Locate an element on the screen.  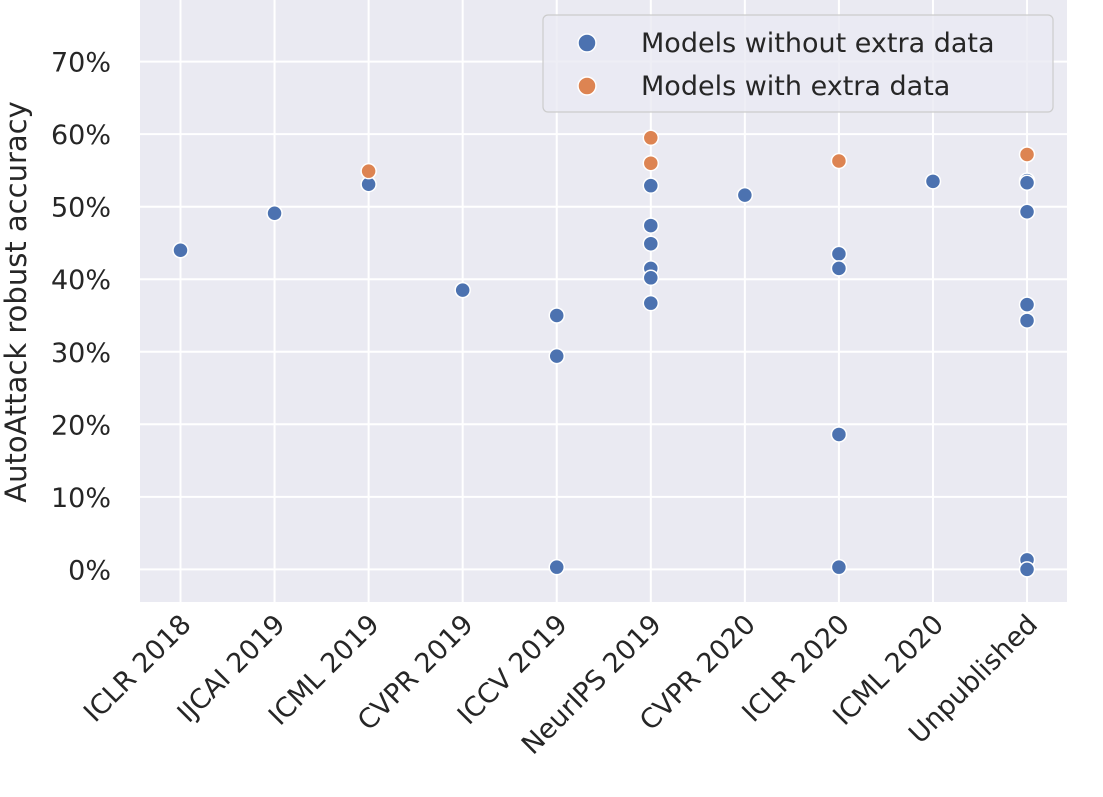
y-axis-label: AutoAttack robust accuracy is located at coordinates (16, 301).